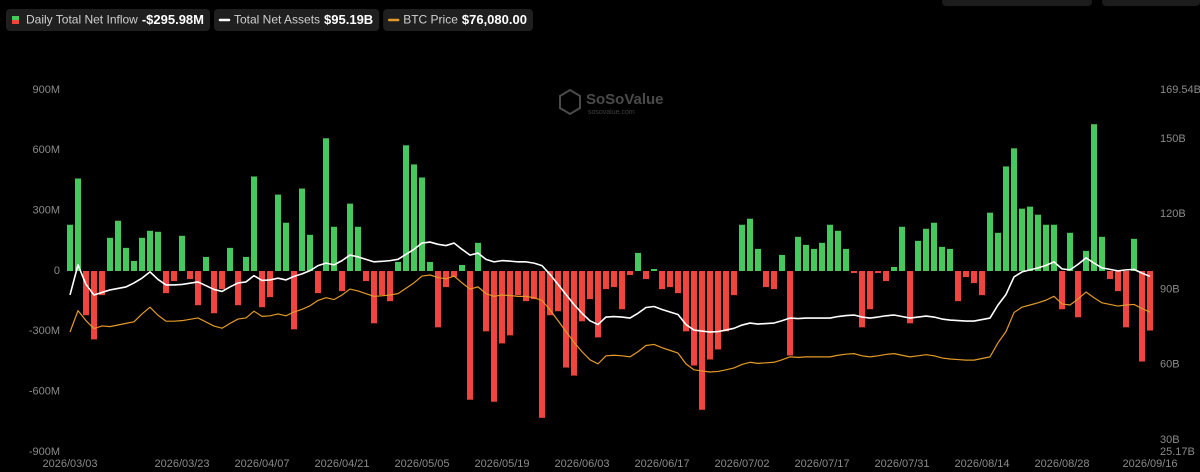 This screenshot has width=1200, height=472. Describe the element at coordinates (821, 464) in the screenshot. I see `x-tick-label: 2026/07/17` at that location.